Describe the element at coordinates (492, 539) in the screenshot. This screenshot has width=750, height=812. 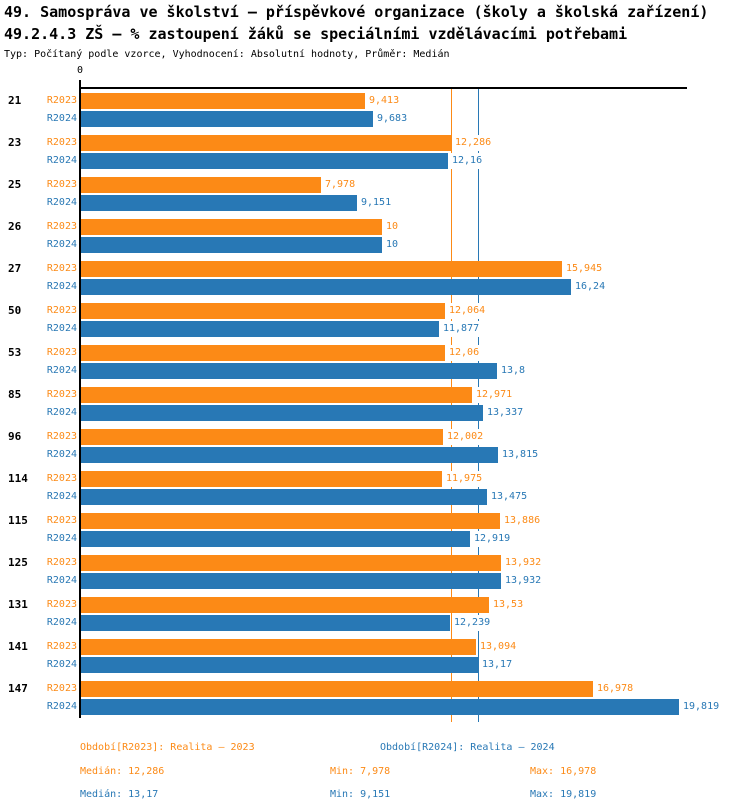
I see `value-label: 12,919` at that location.